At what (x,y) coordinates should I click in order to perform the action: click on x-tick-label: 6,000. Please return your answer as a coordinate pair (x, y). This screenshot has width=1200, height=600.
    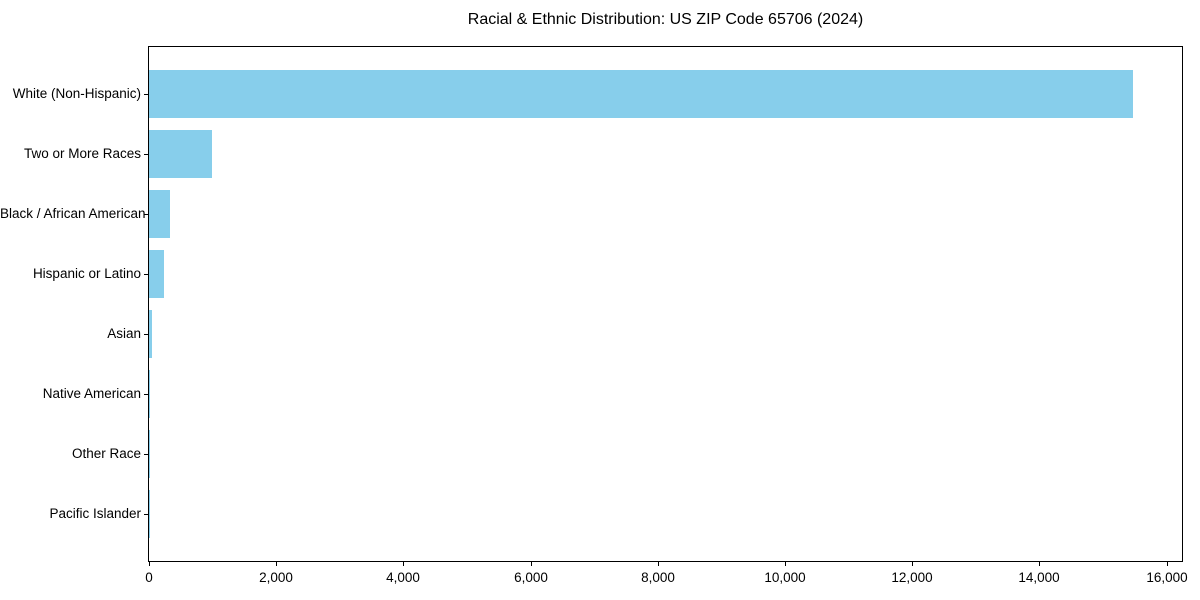
    Looking at the image, I should click on (531, 577).